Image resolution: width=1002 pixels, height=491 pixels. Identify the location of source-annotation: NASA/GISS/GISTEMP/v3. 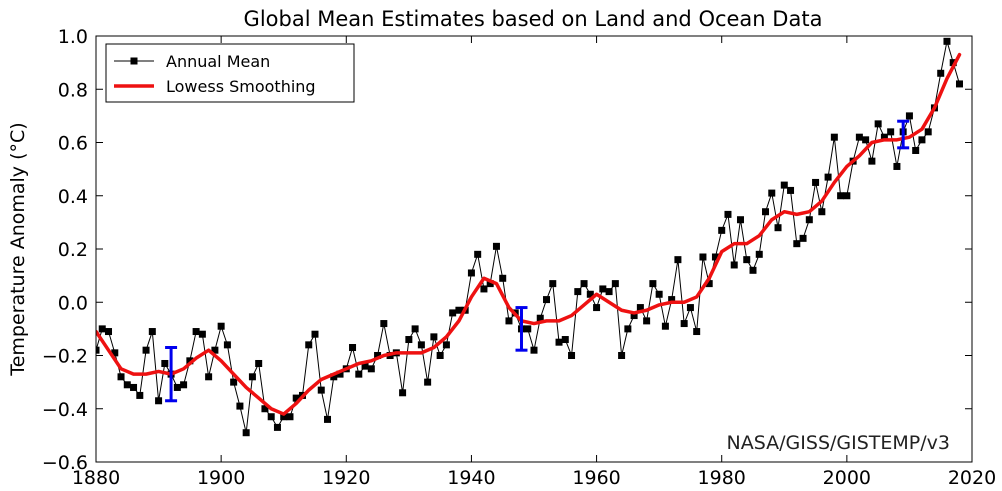
(838, 443).